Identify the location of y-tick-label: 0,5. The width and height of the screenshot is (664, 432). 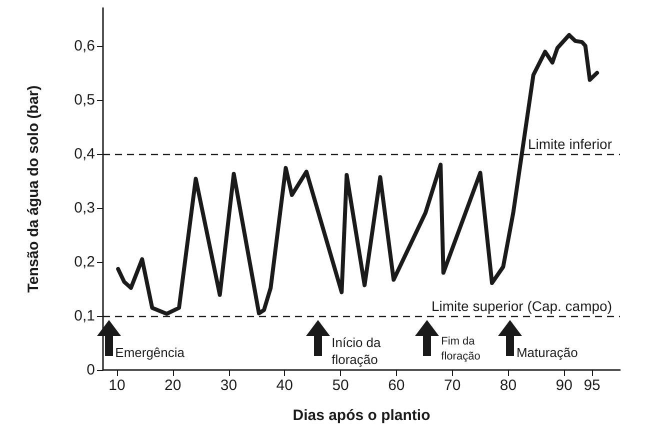
(84, 99).